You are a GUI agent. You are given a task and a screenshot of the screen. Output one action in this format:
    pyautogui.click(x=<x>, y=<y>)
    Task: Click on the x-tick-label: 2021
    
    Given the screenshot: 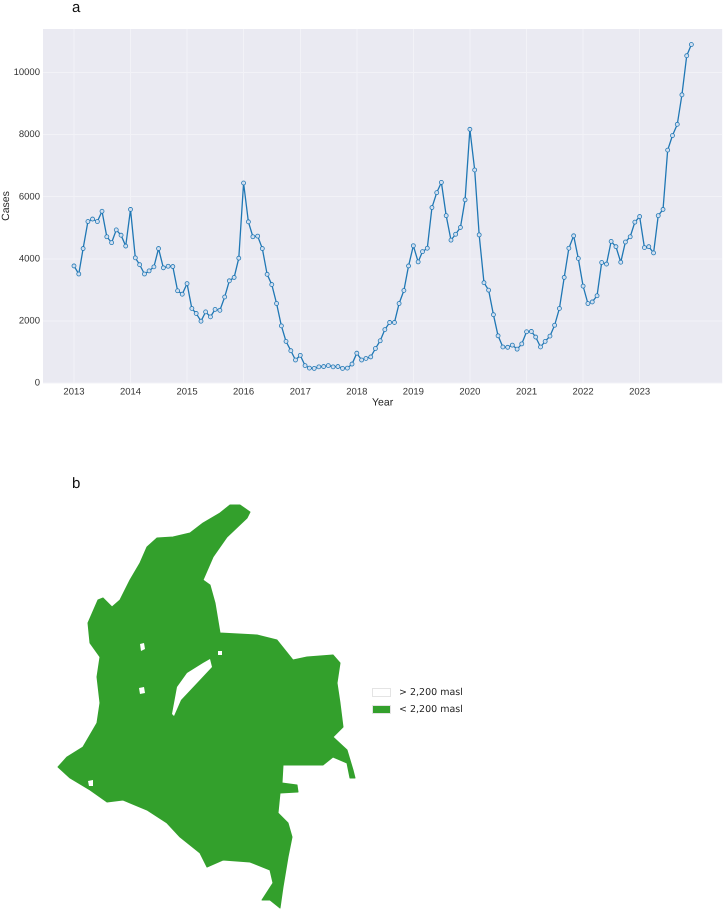 What is the action you would take?
    pyautogui.click(x=527, y=392)
    